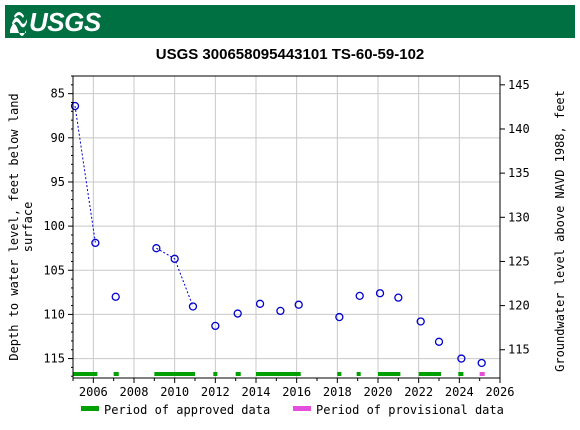 This screenshot has width=580, height=430. What do you see at coordinates (187, 410) in the screenshot?
I see `legend-approved-label: Period of approved data` at bounding box center [187, 410].